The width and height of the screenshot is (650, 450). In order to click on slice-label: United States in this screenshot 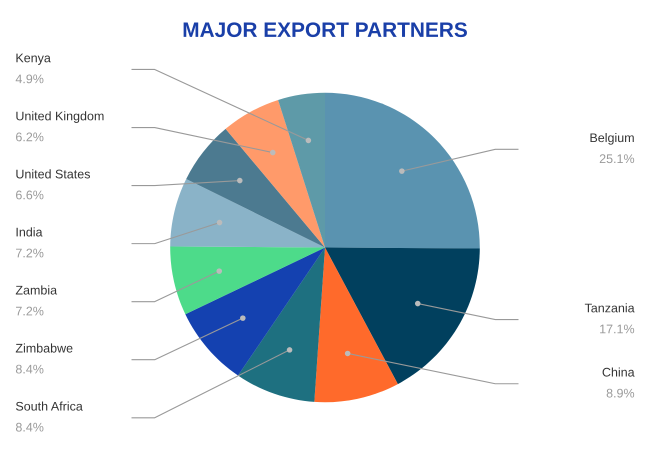, I will do `click(53, 173)`.